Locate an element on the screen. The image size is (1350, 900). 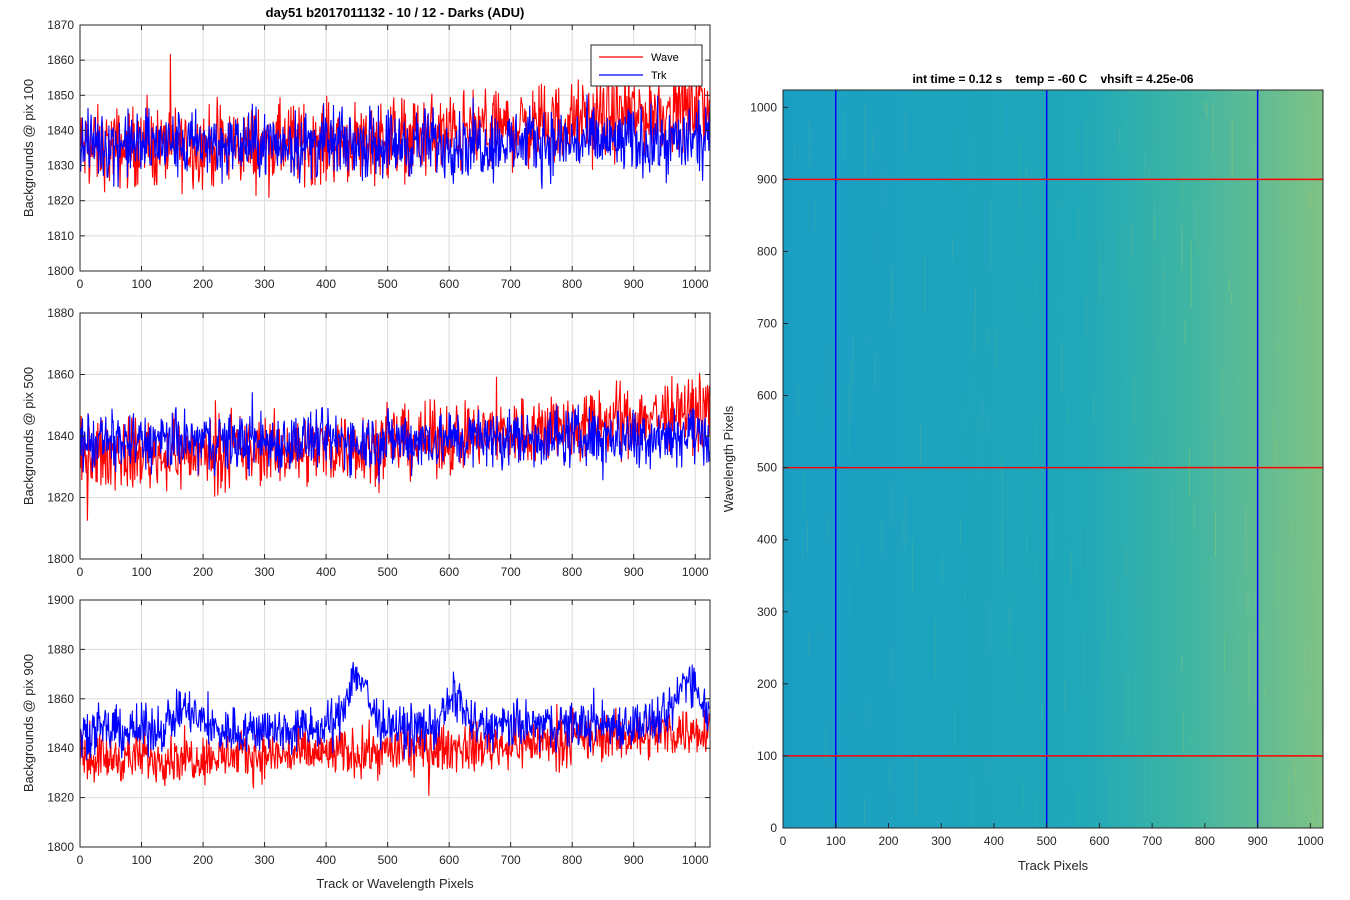
x-tick-label: 900 is located at coordinates (634, 860).